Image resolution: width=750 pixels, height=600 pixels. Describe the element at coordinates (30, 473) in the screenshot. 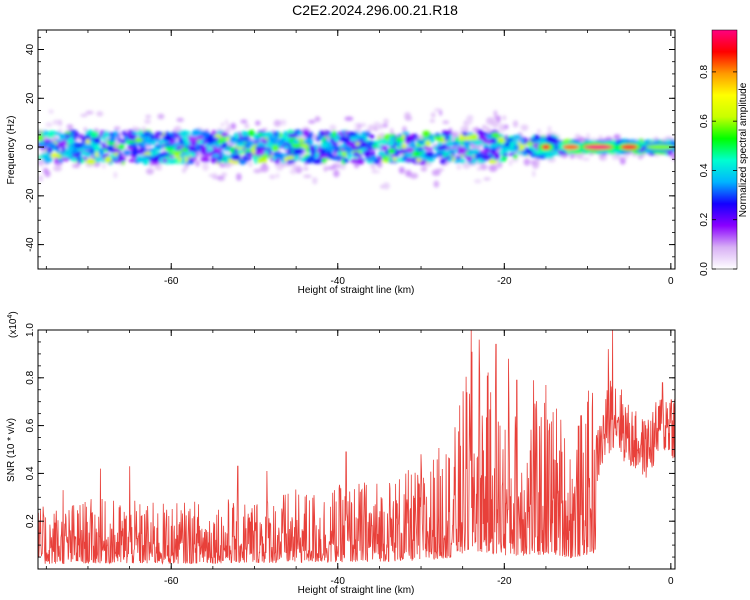

I see `y-tick-label: 0.4` at that location.